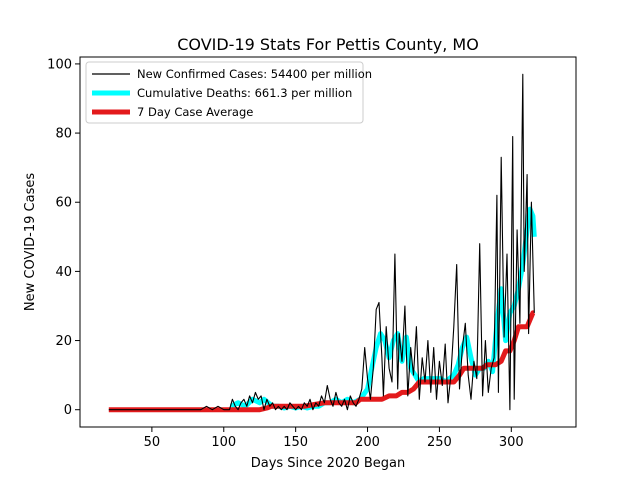 This screenshot has width=640, height=480. I want to click on y-axis-ticks: 0 20 40 60 80 100, so click(63, 237).